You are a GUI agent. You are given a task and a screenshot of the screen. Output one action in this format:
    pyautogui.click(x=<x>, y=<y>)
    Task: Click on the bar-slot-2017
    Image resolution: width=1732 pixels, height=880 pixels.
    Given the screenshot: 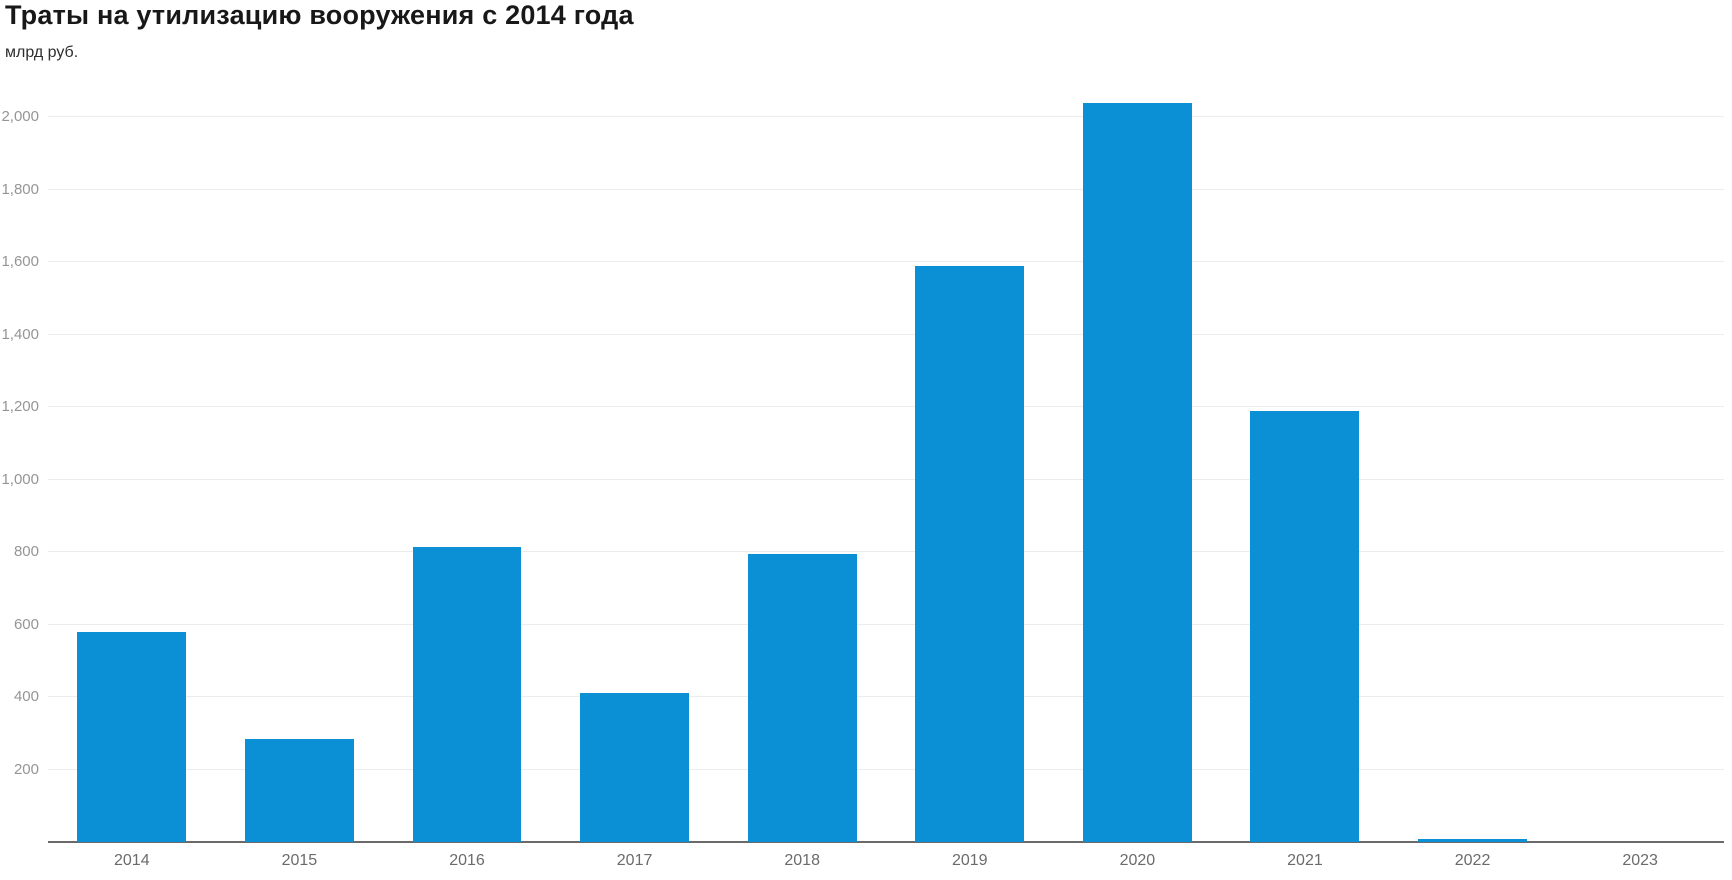 What is the action you would take?
    pyautogui.click(x=635, y=456)
    